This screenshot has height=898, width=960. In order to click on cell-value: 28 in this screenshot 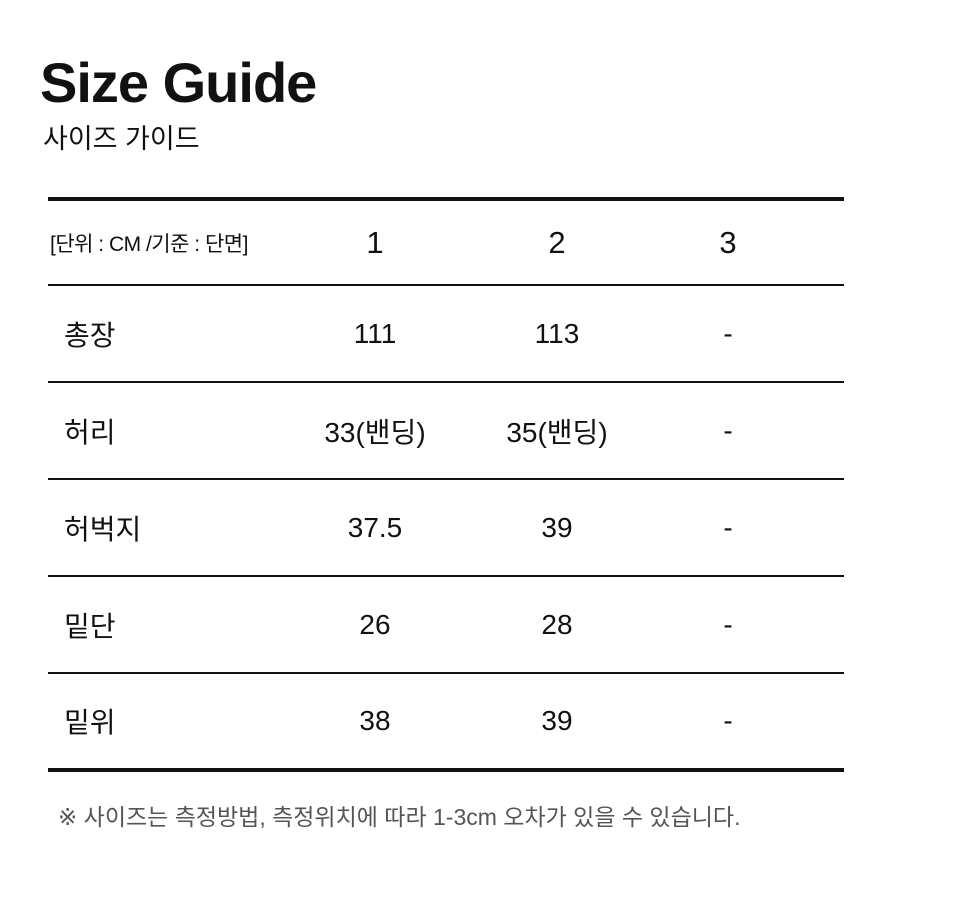, I will do `click(557, 624)`.